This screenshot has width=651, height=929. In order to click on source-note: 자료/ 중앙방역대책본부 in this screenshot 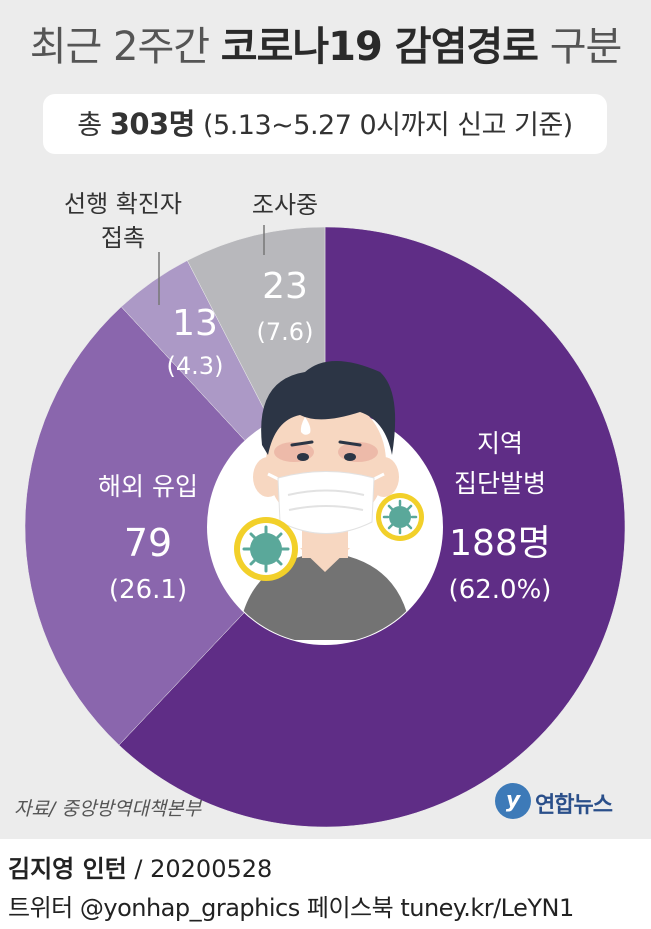, I will do `click(108, 809)`.